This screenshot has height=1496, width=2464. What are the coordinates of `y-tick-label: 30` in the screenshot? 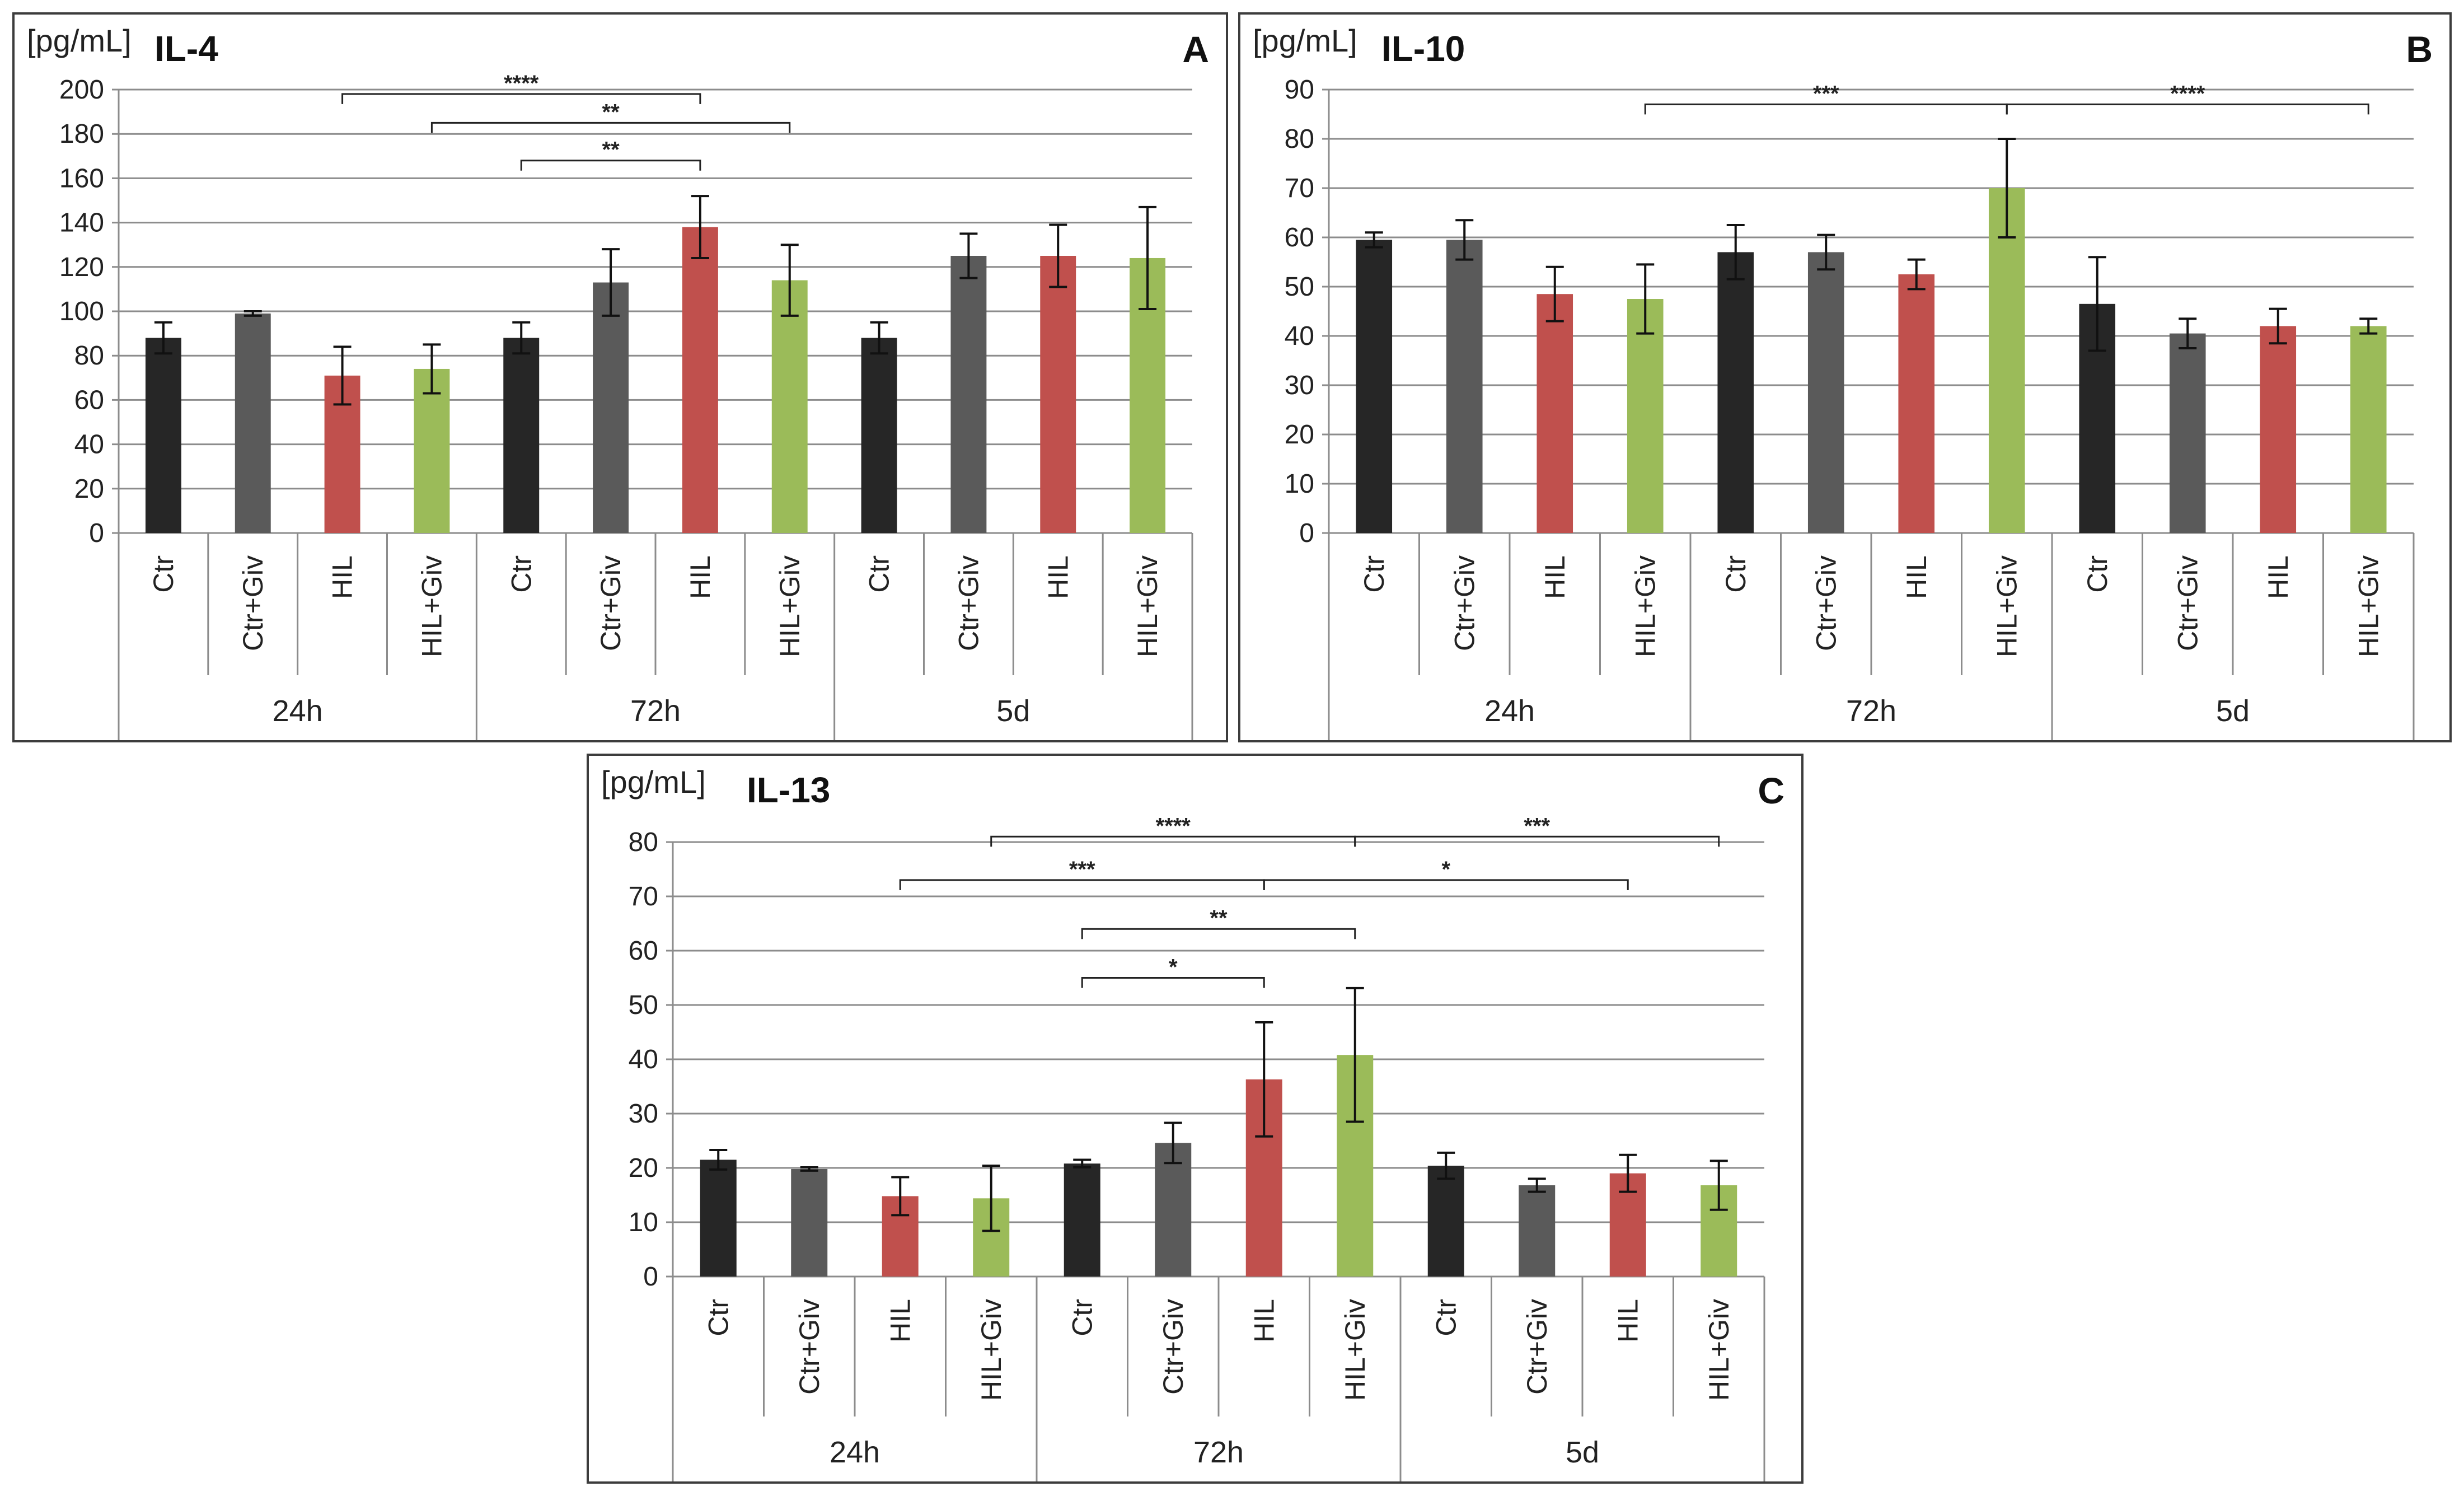 It's located at (1299, 385).